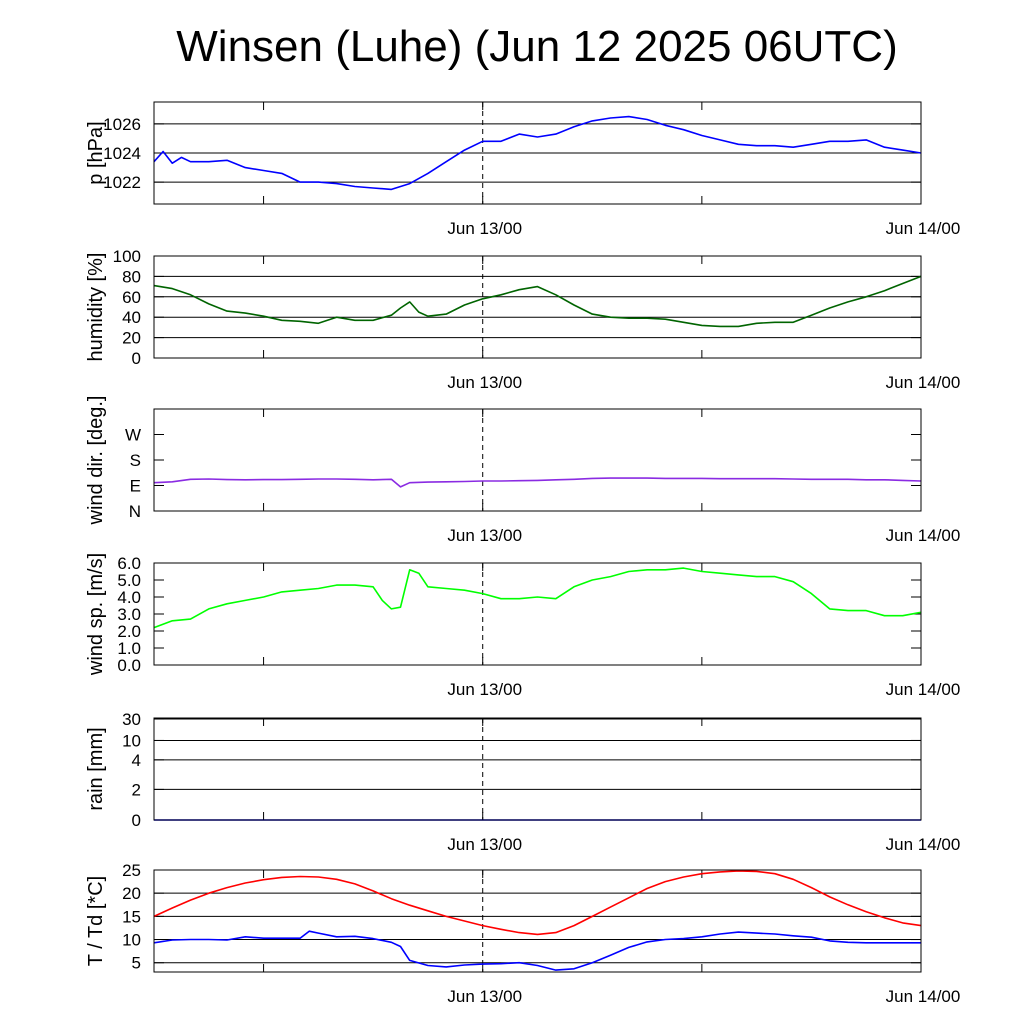  Describe the element at coordinates (129, 580) in the screenshot. I see `y-tick-label: 5.0` at that location.